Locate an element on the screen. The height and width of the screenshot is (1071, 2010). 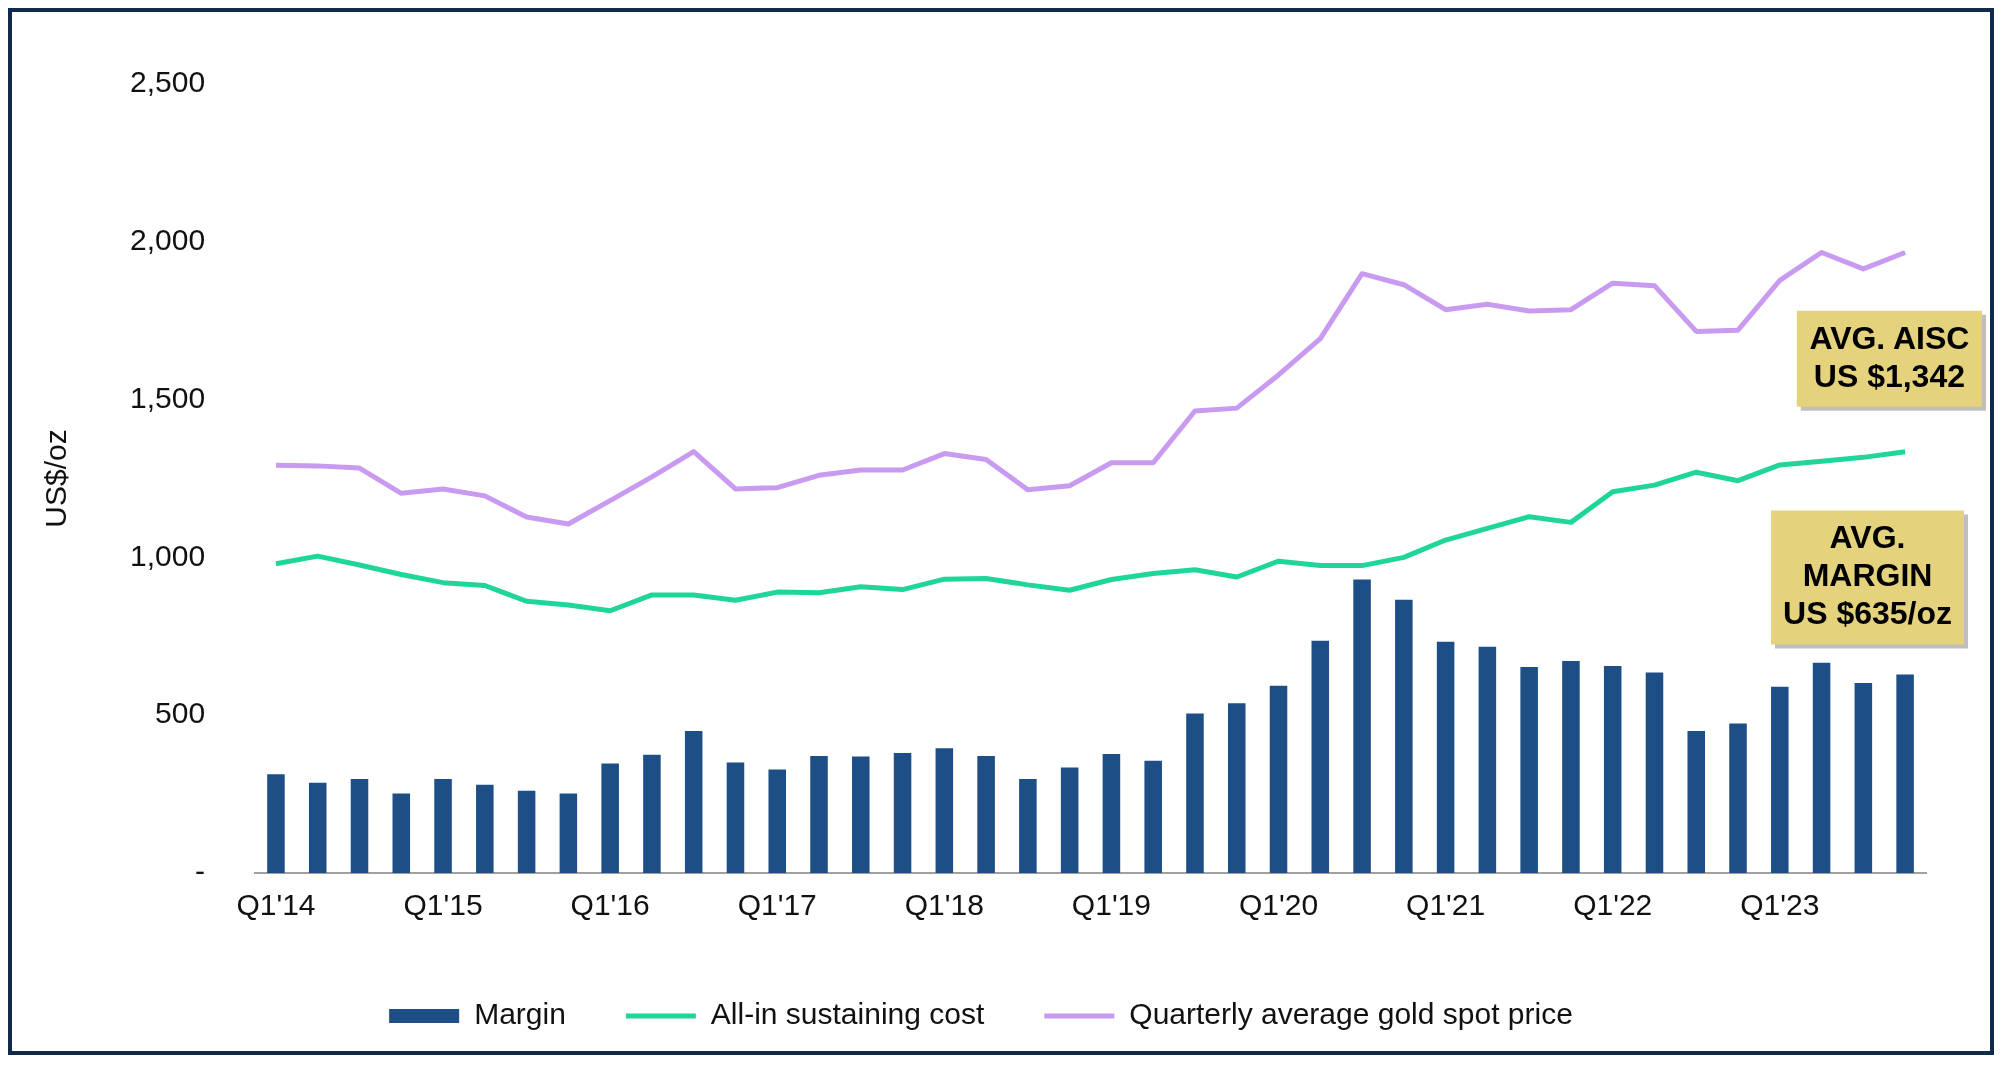
legend-label: All-in sustaining cost is located at coordinates (847, 1014).